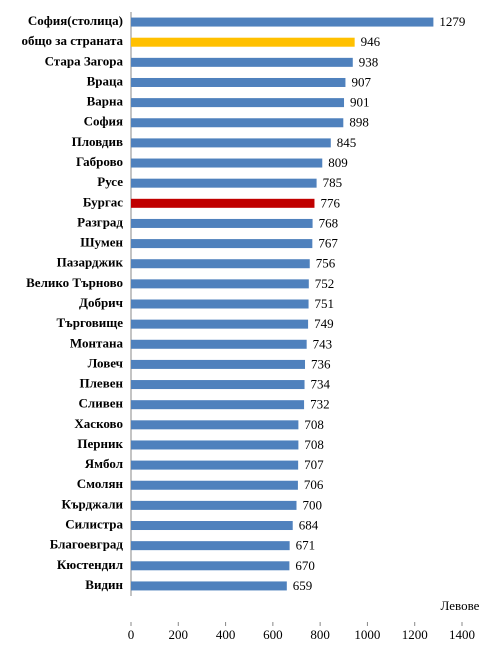  Describe the element at coordinates (303, 585) in the screenshot. I see `value-label: 659` at that location.